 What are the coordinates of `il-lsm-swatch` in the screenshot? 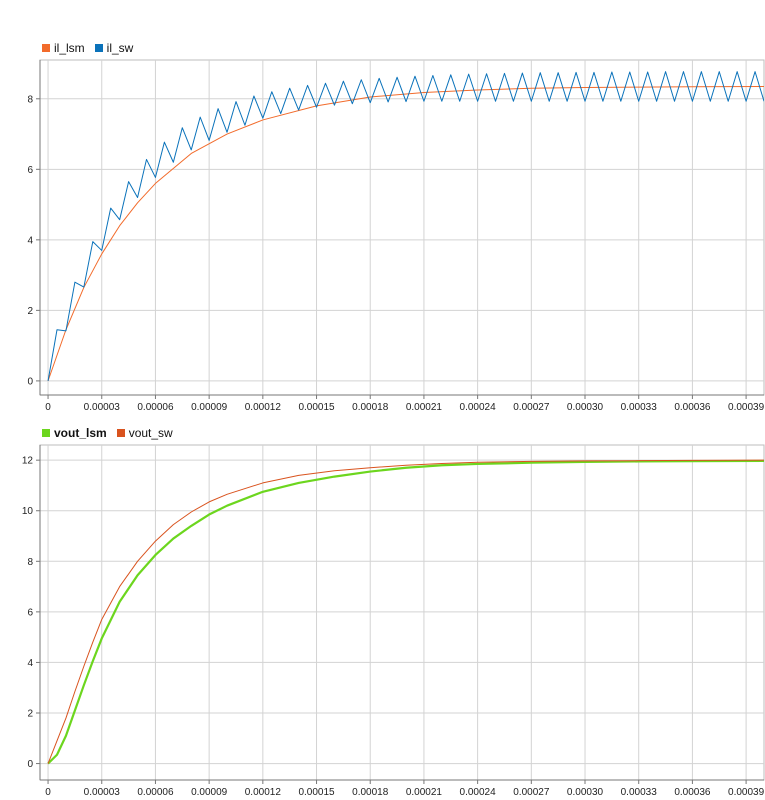 It's located at (46, 48).